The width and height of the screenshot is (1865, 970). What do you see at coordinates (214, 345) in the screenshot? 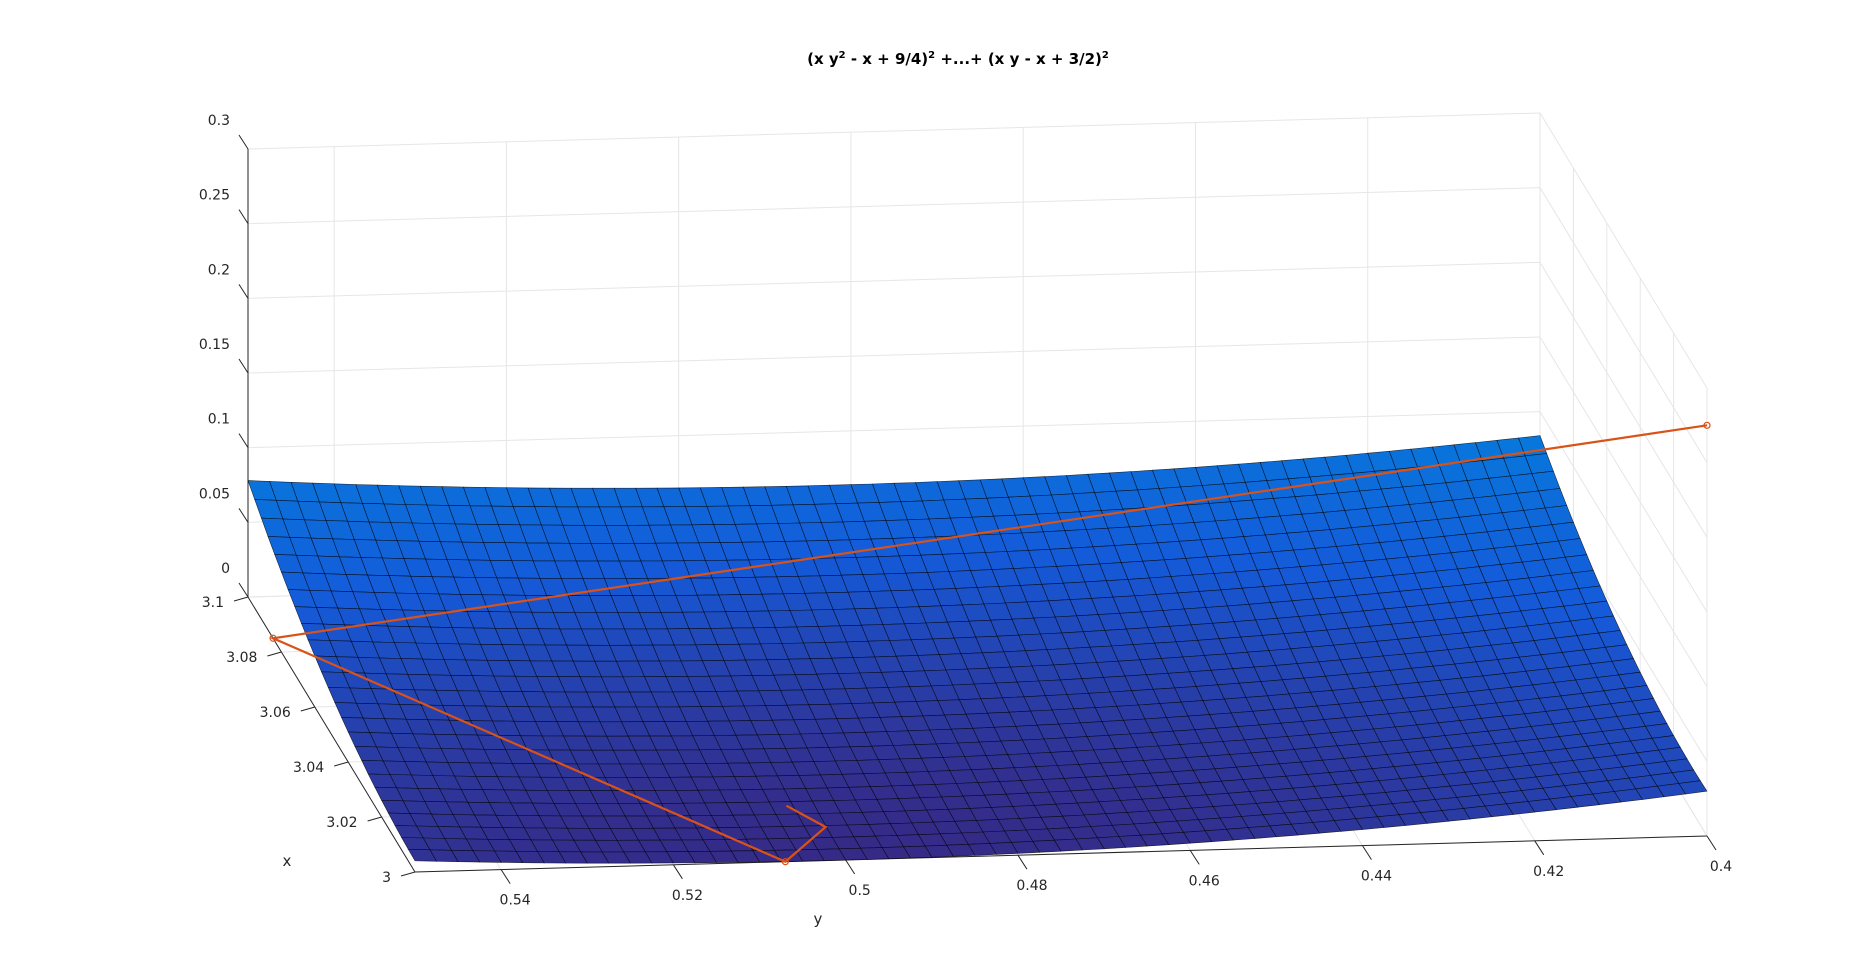
I see `z-tick-label: 0.15` at bounding box center [214, 345].